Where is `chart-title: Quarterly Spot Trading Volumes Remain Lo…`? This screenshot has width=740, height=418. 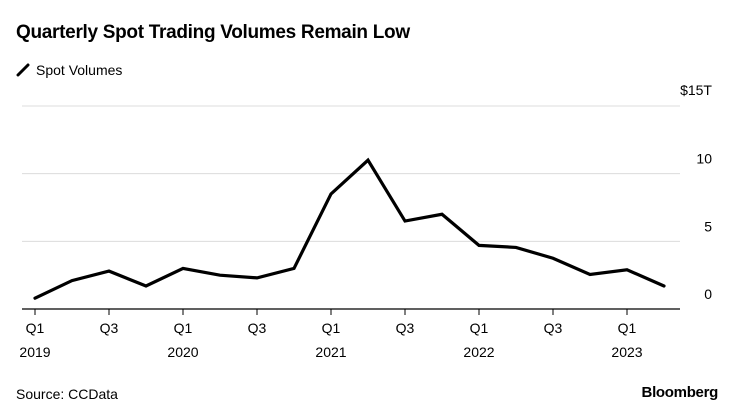
chart-title: Quarterly Spot Trading Volumes Remain Lo… is located at coordinates (213, 32).